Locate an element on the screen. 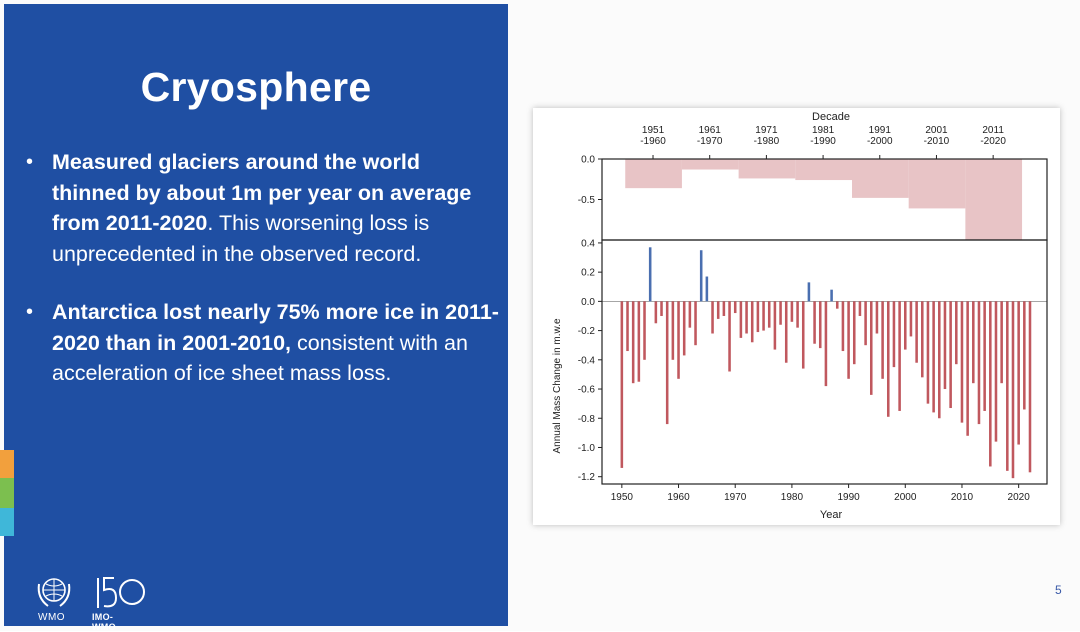 This screenshot has width=1080, height=632. decade-tick-label: 2001 is located at coordinates (936, 130).